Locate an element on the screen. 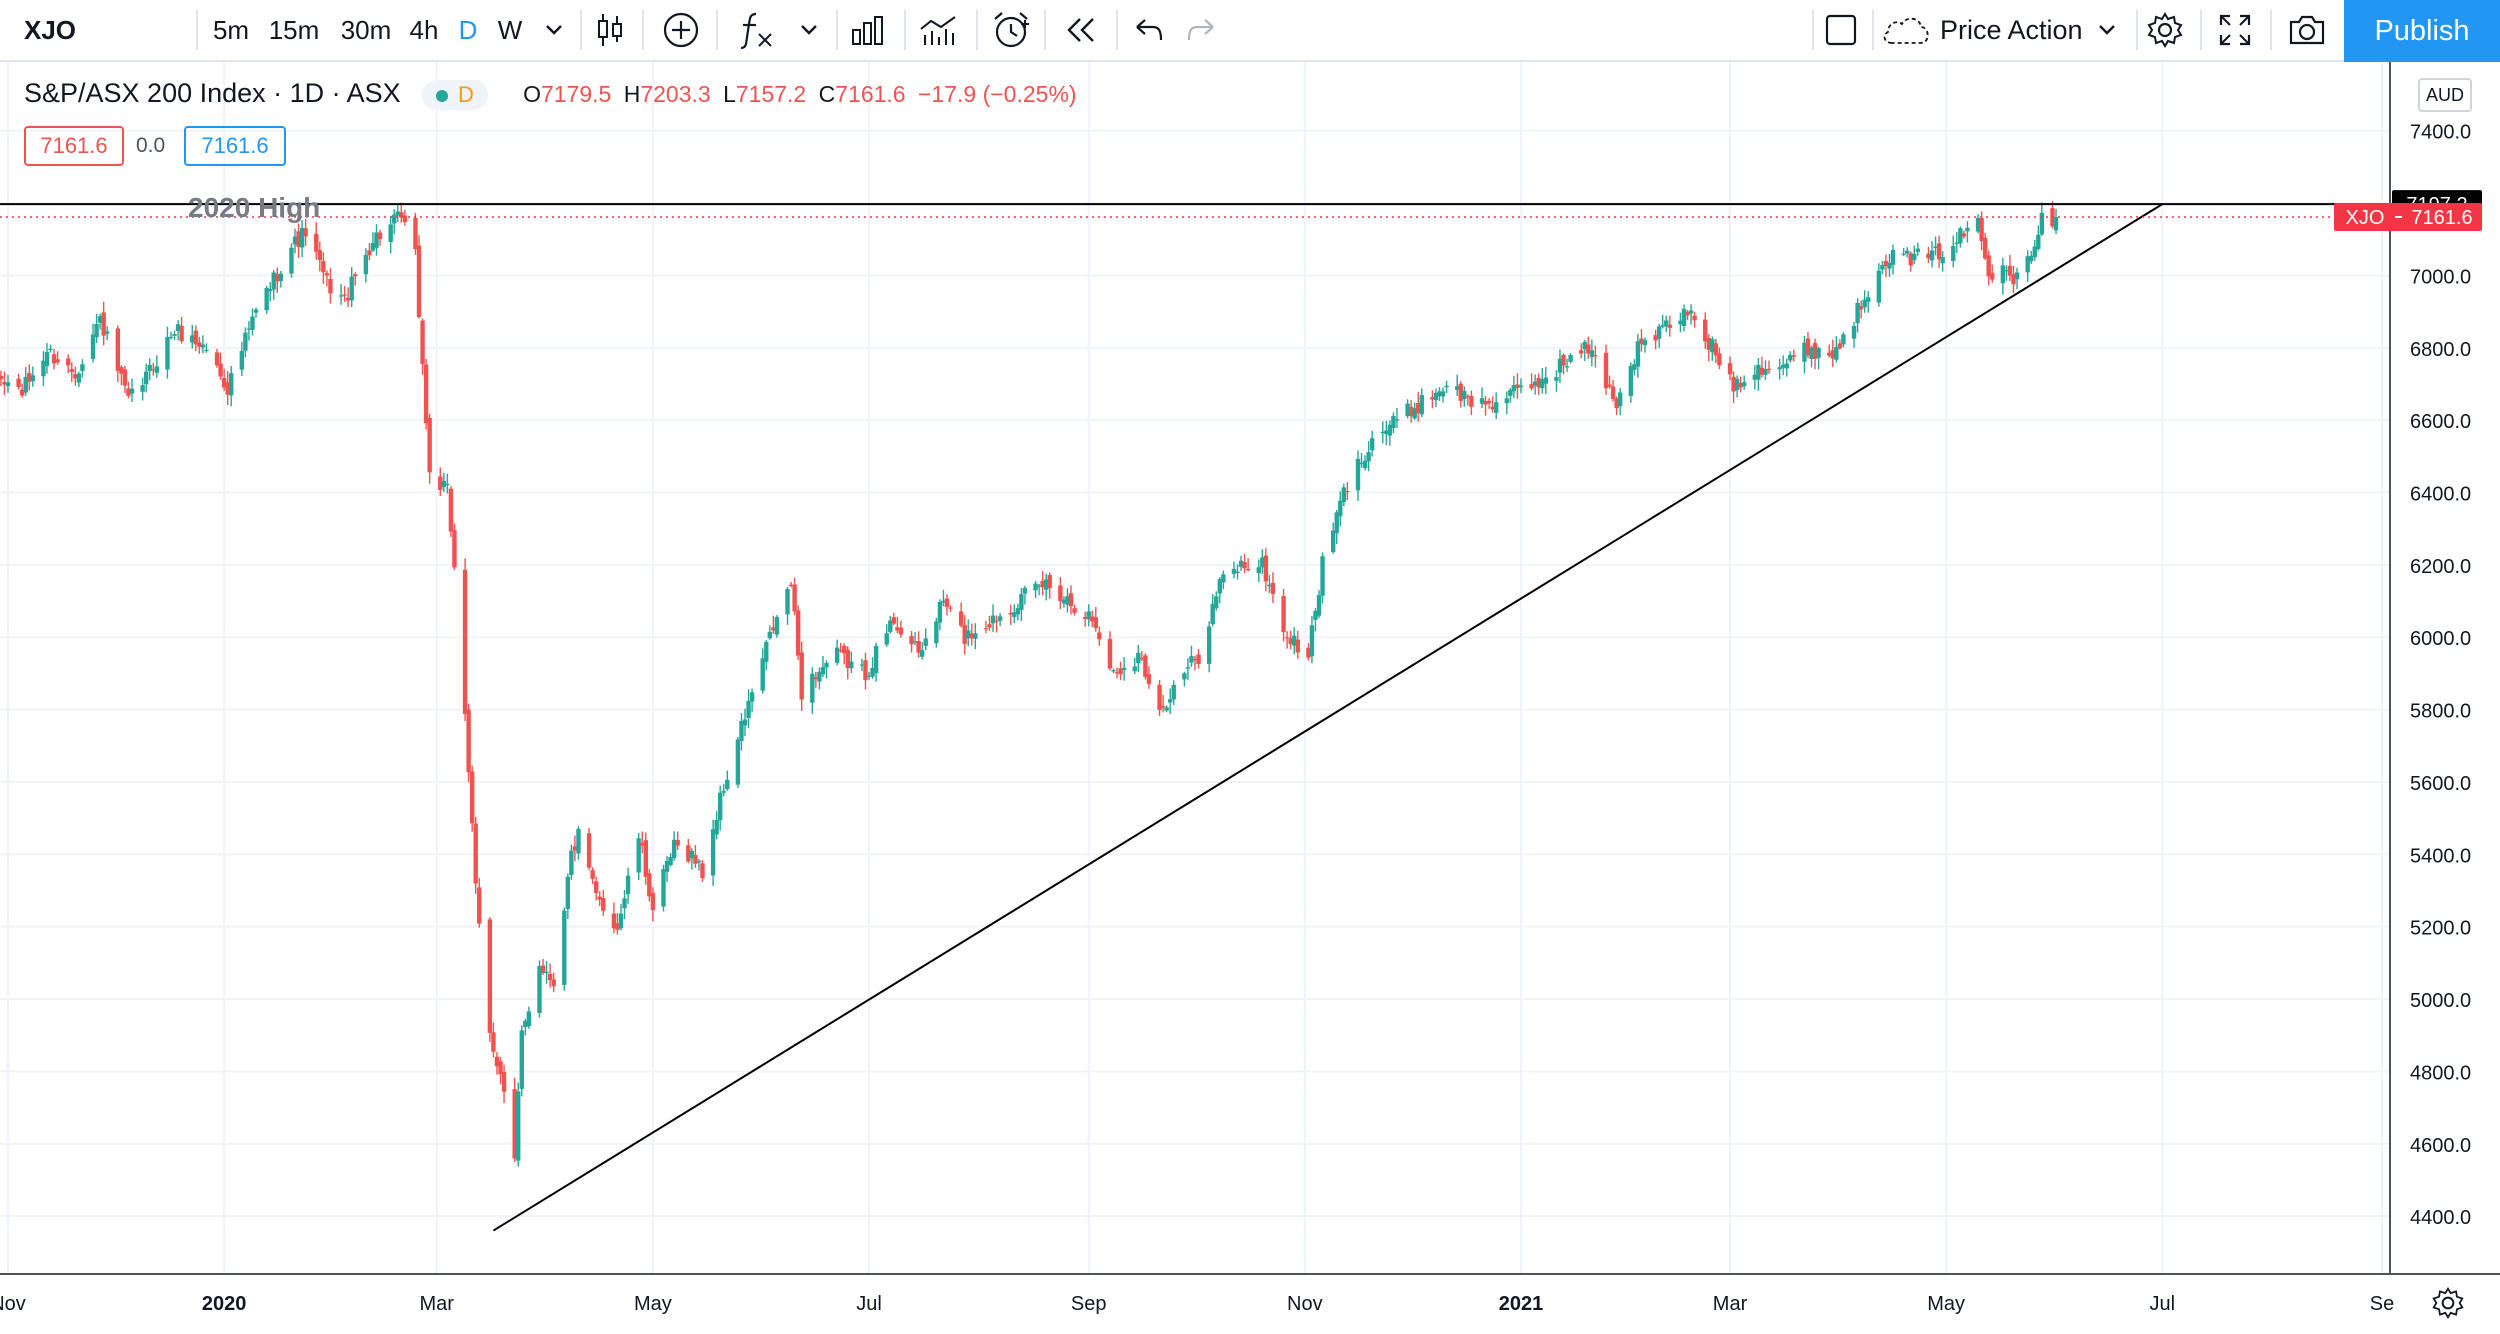 The width and height of the screenshot is (2500, 1334). market-status-badge: D is located at coordinates (454, 95).